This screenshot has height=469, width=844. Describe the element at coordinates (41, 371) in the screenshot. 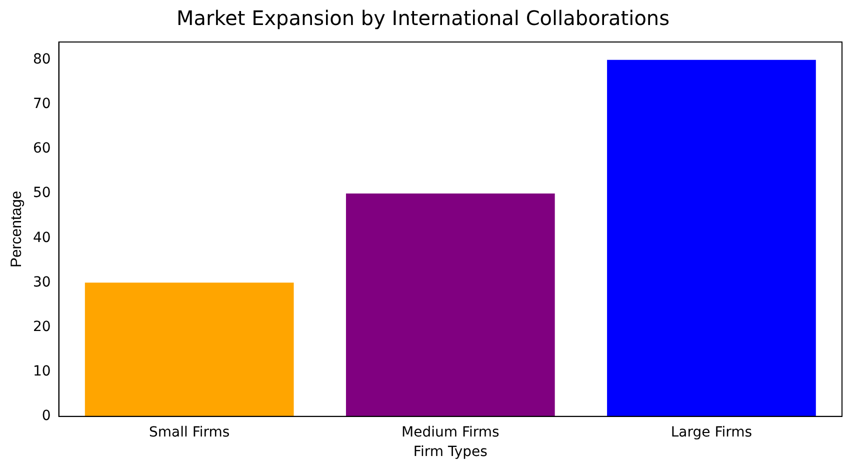

I see `y-tick-label: 10` at that location.